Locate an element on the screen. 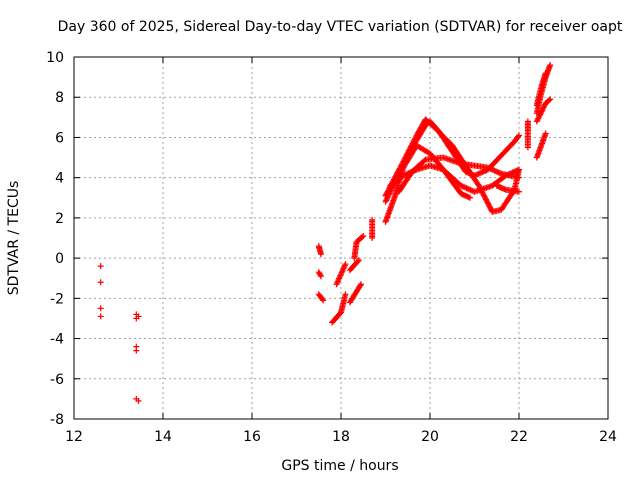 The height and width of the screenshot is (480, 640). x-tick-label: 20 is located at coordinates (430, 437).